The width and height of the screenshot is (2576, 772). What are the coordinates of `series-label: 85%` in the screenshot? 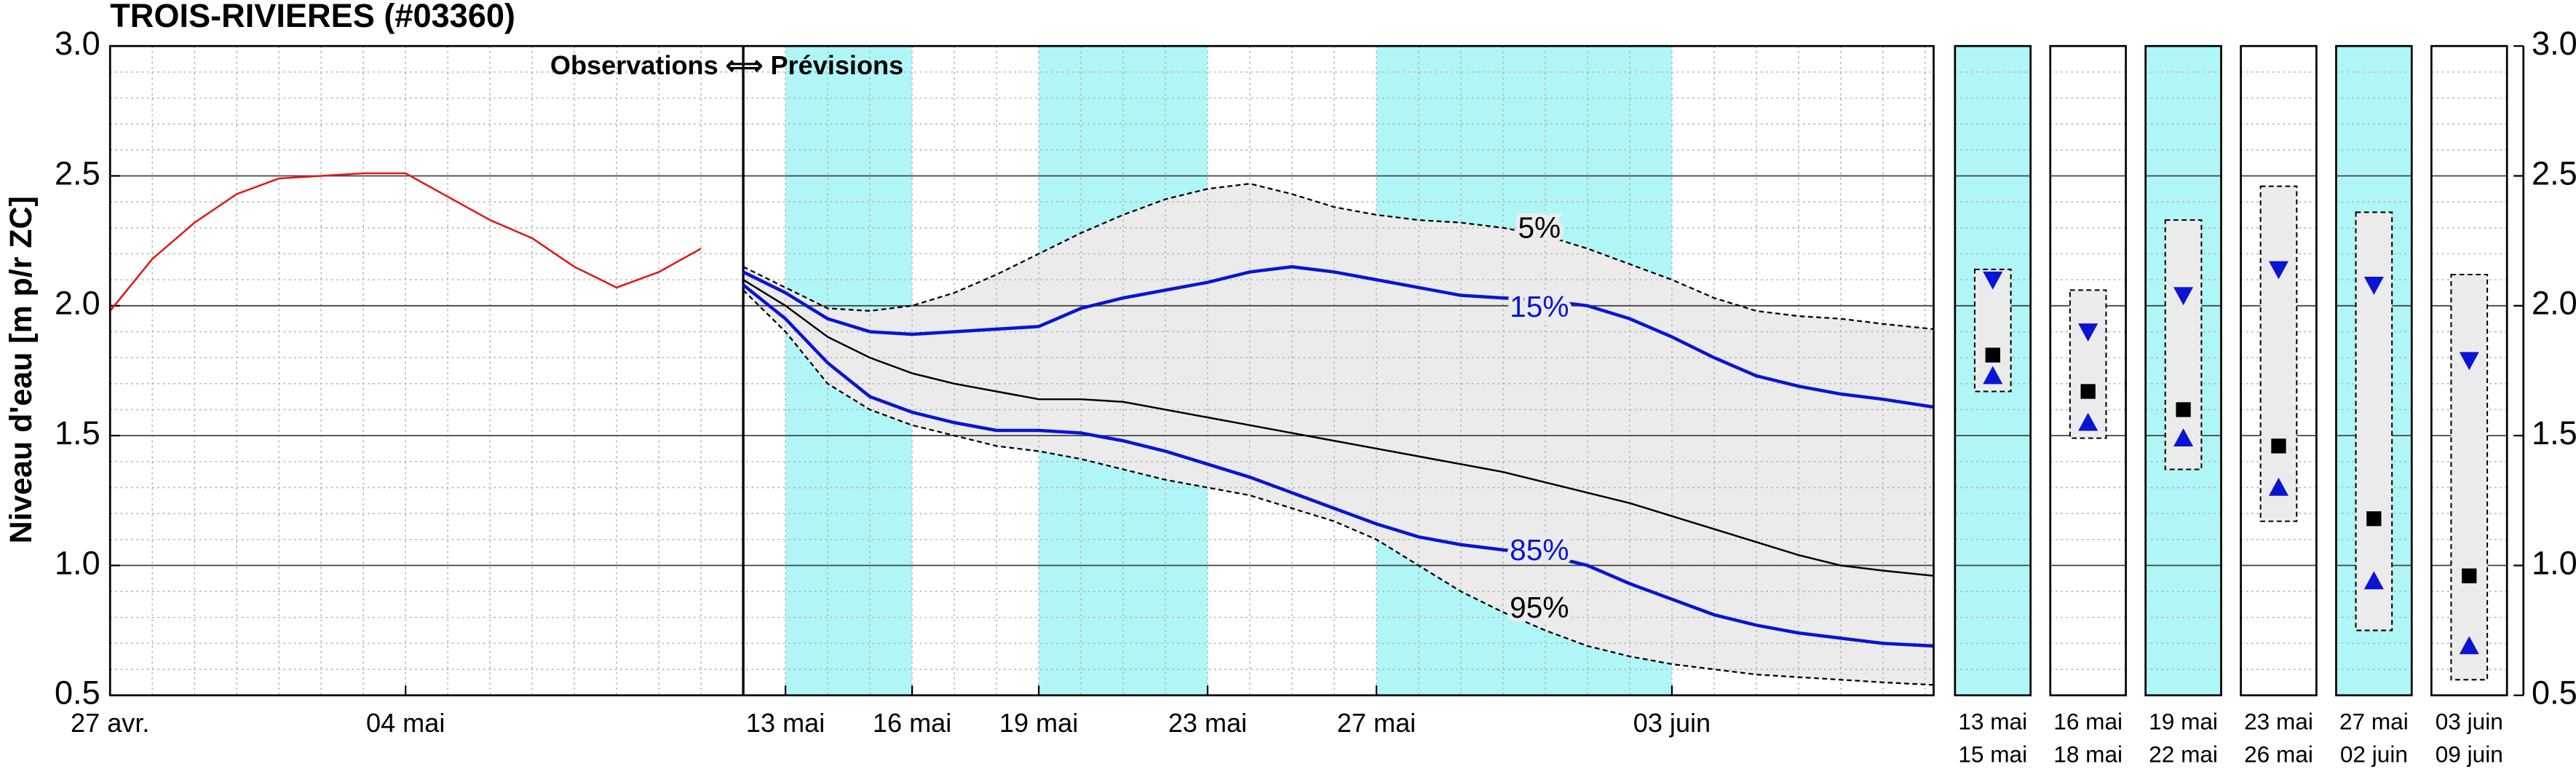 It's located at (1539, 550).